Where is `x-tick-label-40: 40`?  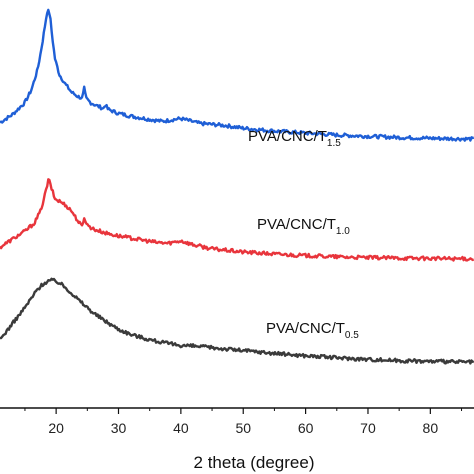
x-tick-label-40: 40 is located at coordinates (181, 428).